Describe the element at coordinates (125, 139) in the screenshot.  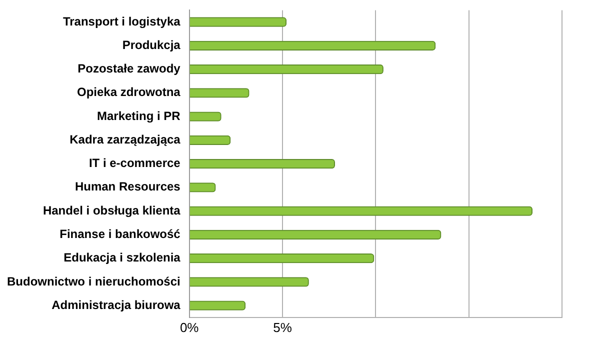
I see `y-tick-label: Kadra zarządzająca` at that location.